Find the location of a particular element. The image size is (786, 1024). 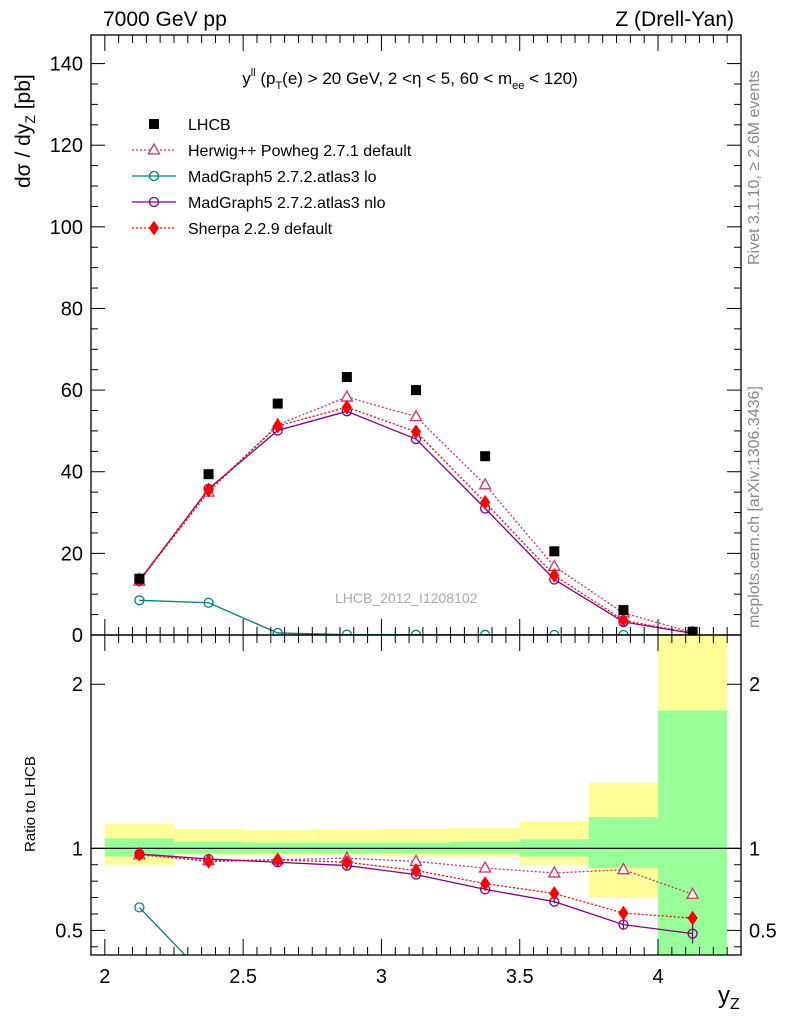

y-tick-label: 100 is located at coordinates (66, 228).